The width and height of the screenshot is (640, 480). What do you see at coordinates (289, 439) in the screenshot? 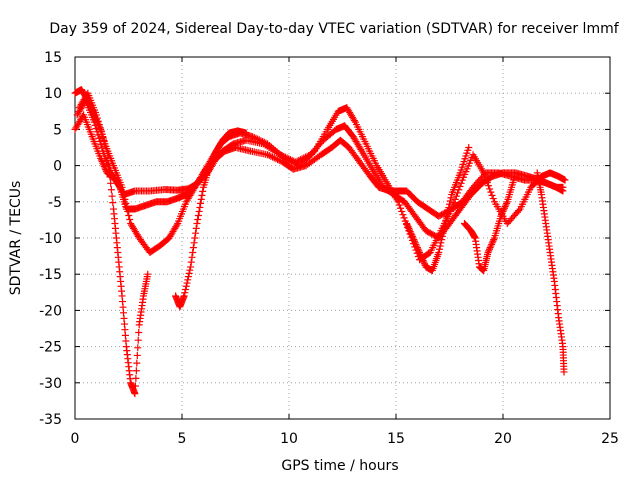
I see `x-tick-label: 10` at bounding box center [289, 439].